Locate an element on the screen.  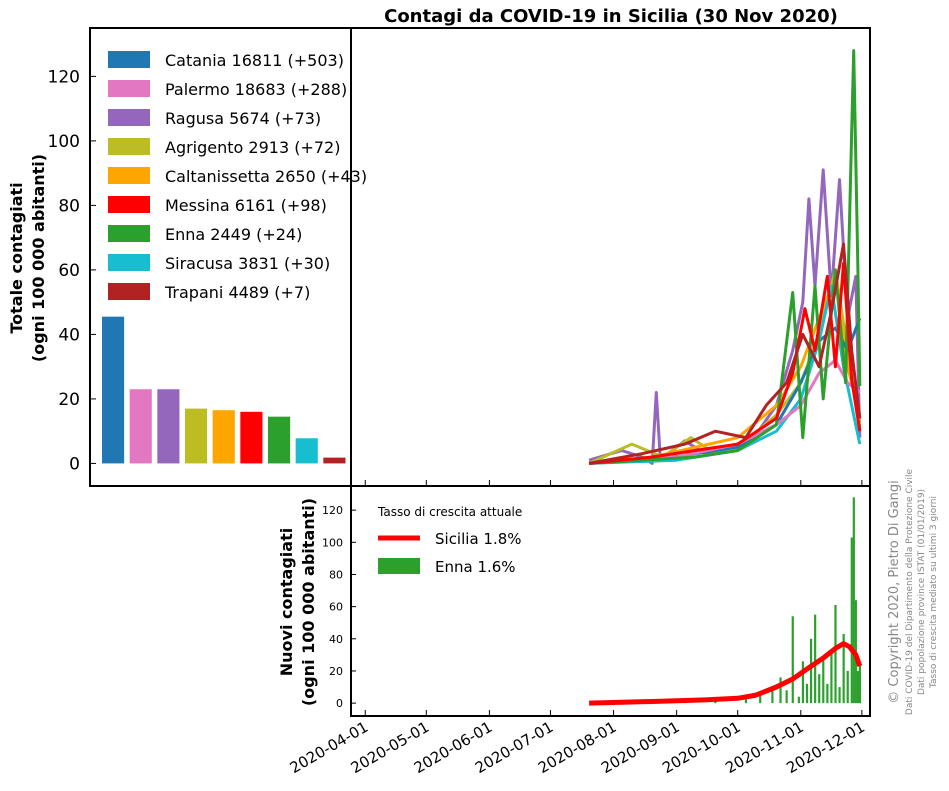
ytick-label: 120 is located at coordinates (64, 77).